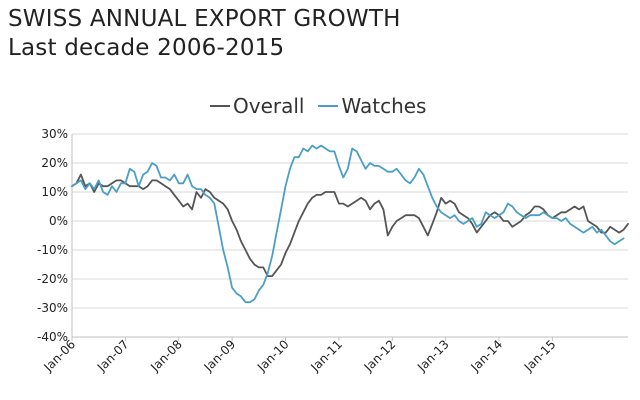 This screenshot has width=640, height=400. I want to click on legend-item-overall: Overall, so click(257, 106).